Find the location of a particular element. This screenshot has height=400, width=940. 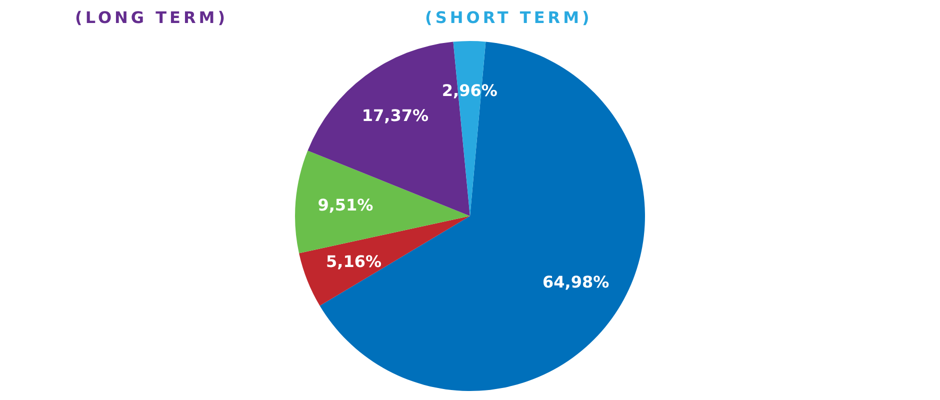

data-label: 9,51% is located at coordinates (346, 204).